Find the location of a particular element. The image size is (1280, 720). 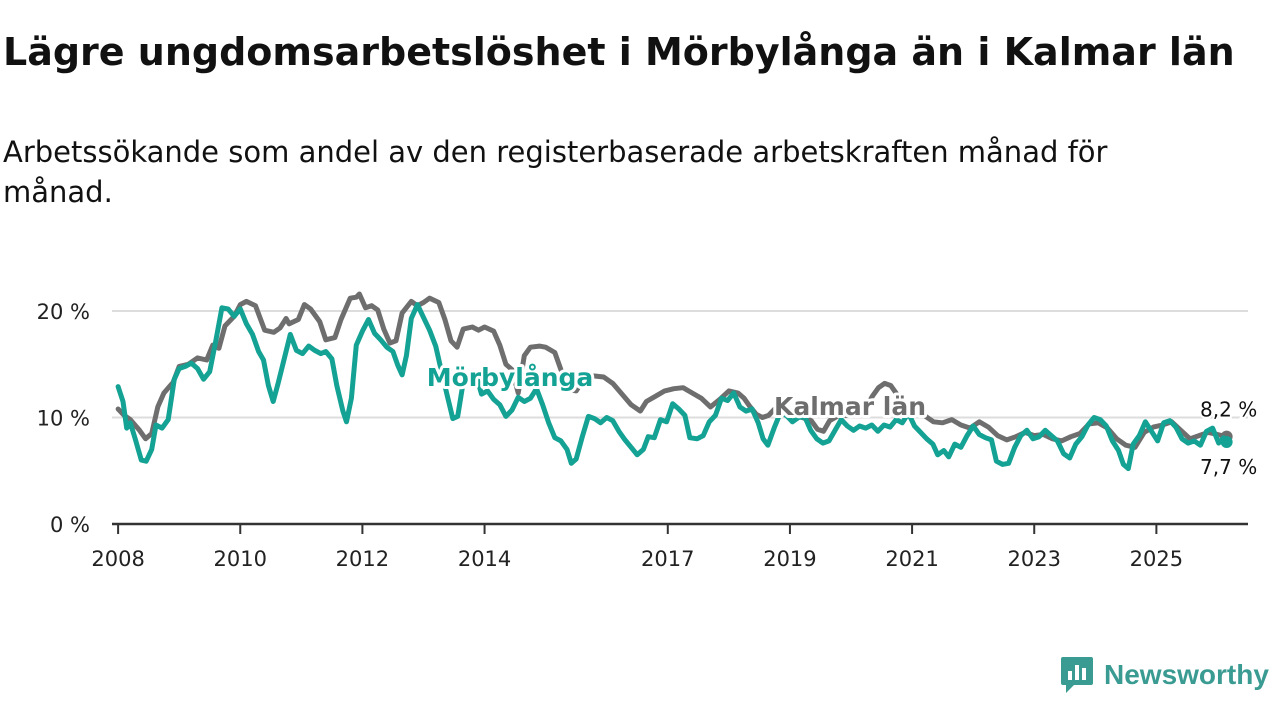

y-axis-ticks: 0 % 10 % 20 % is located at coordinates (63, 418).